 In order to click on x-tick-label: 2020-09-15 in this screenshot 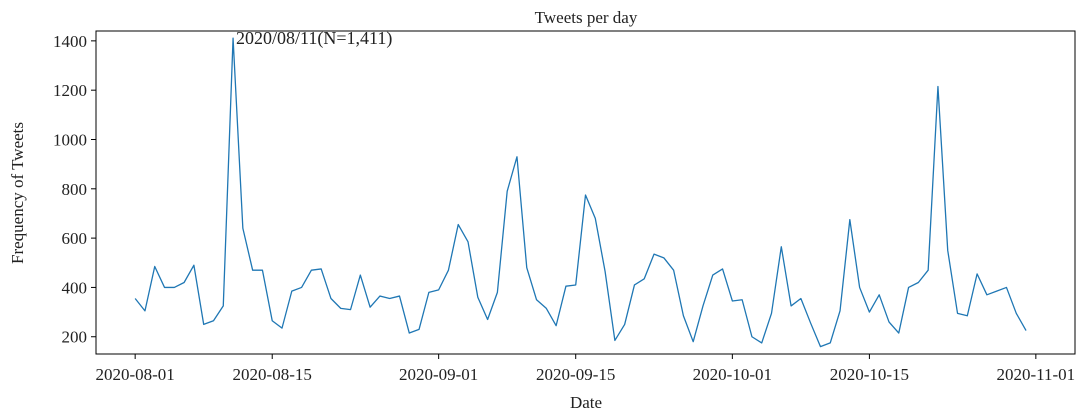, I will do `click(575, 374)`.